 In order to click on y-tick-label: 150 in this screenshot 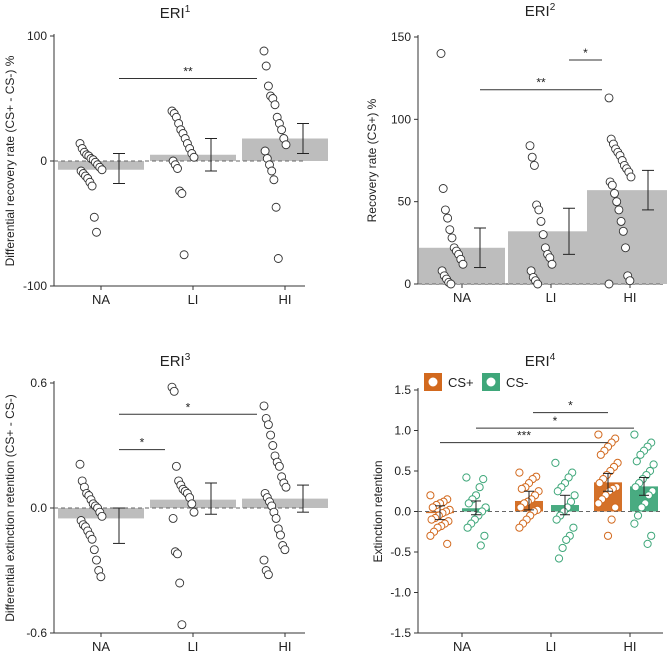, I will do `click(401, 37)`.